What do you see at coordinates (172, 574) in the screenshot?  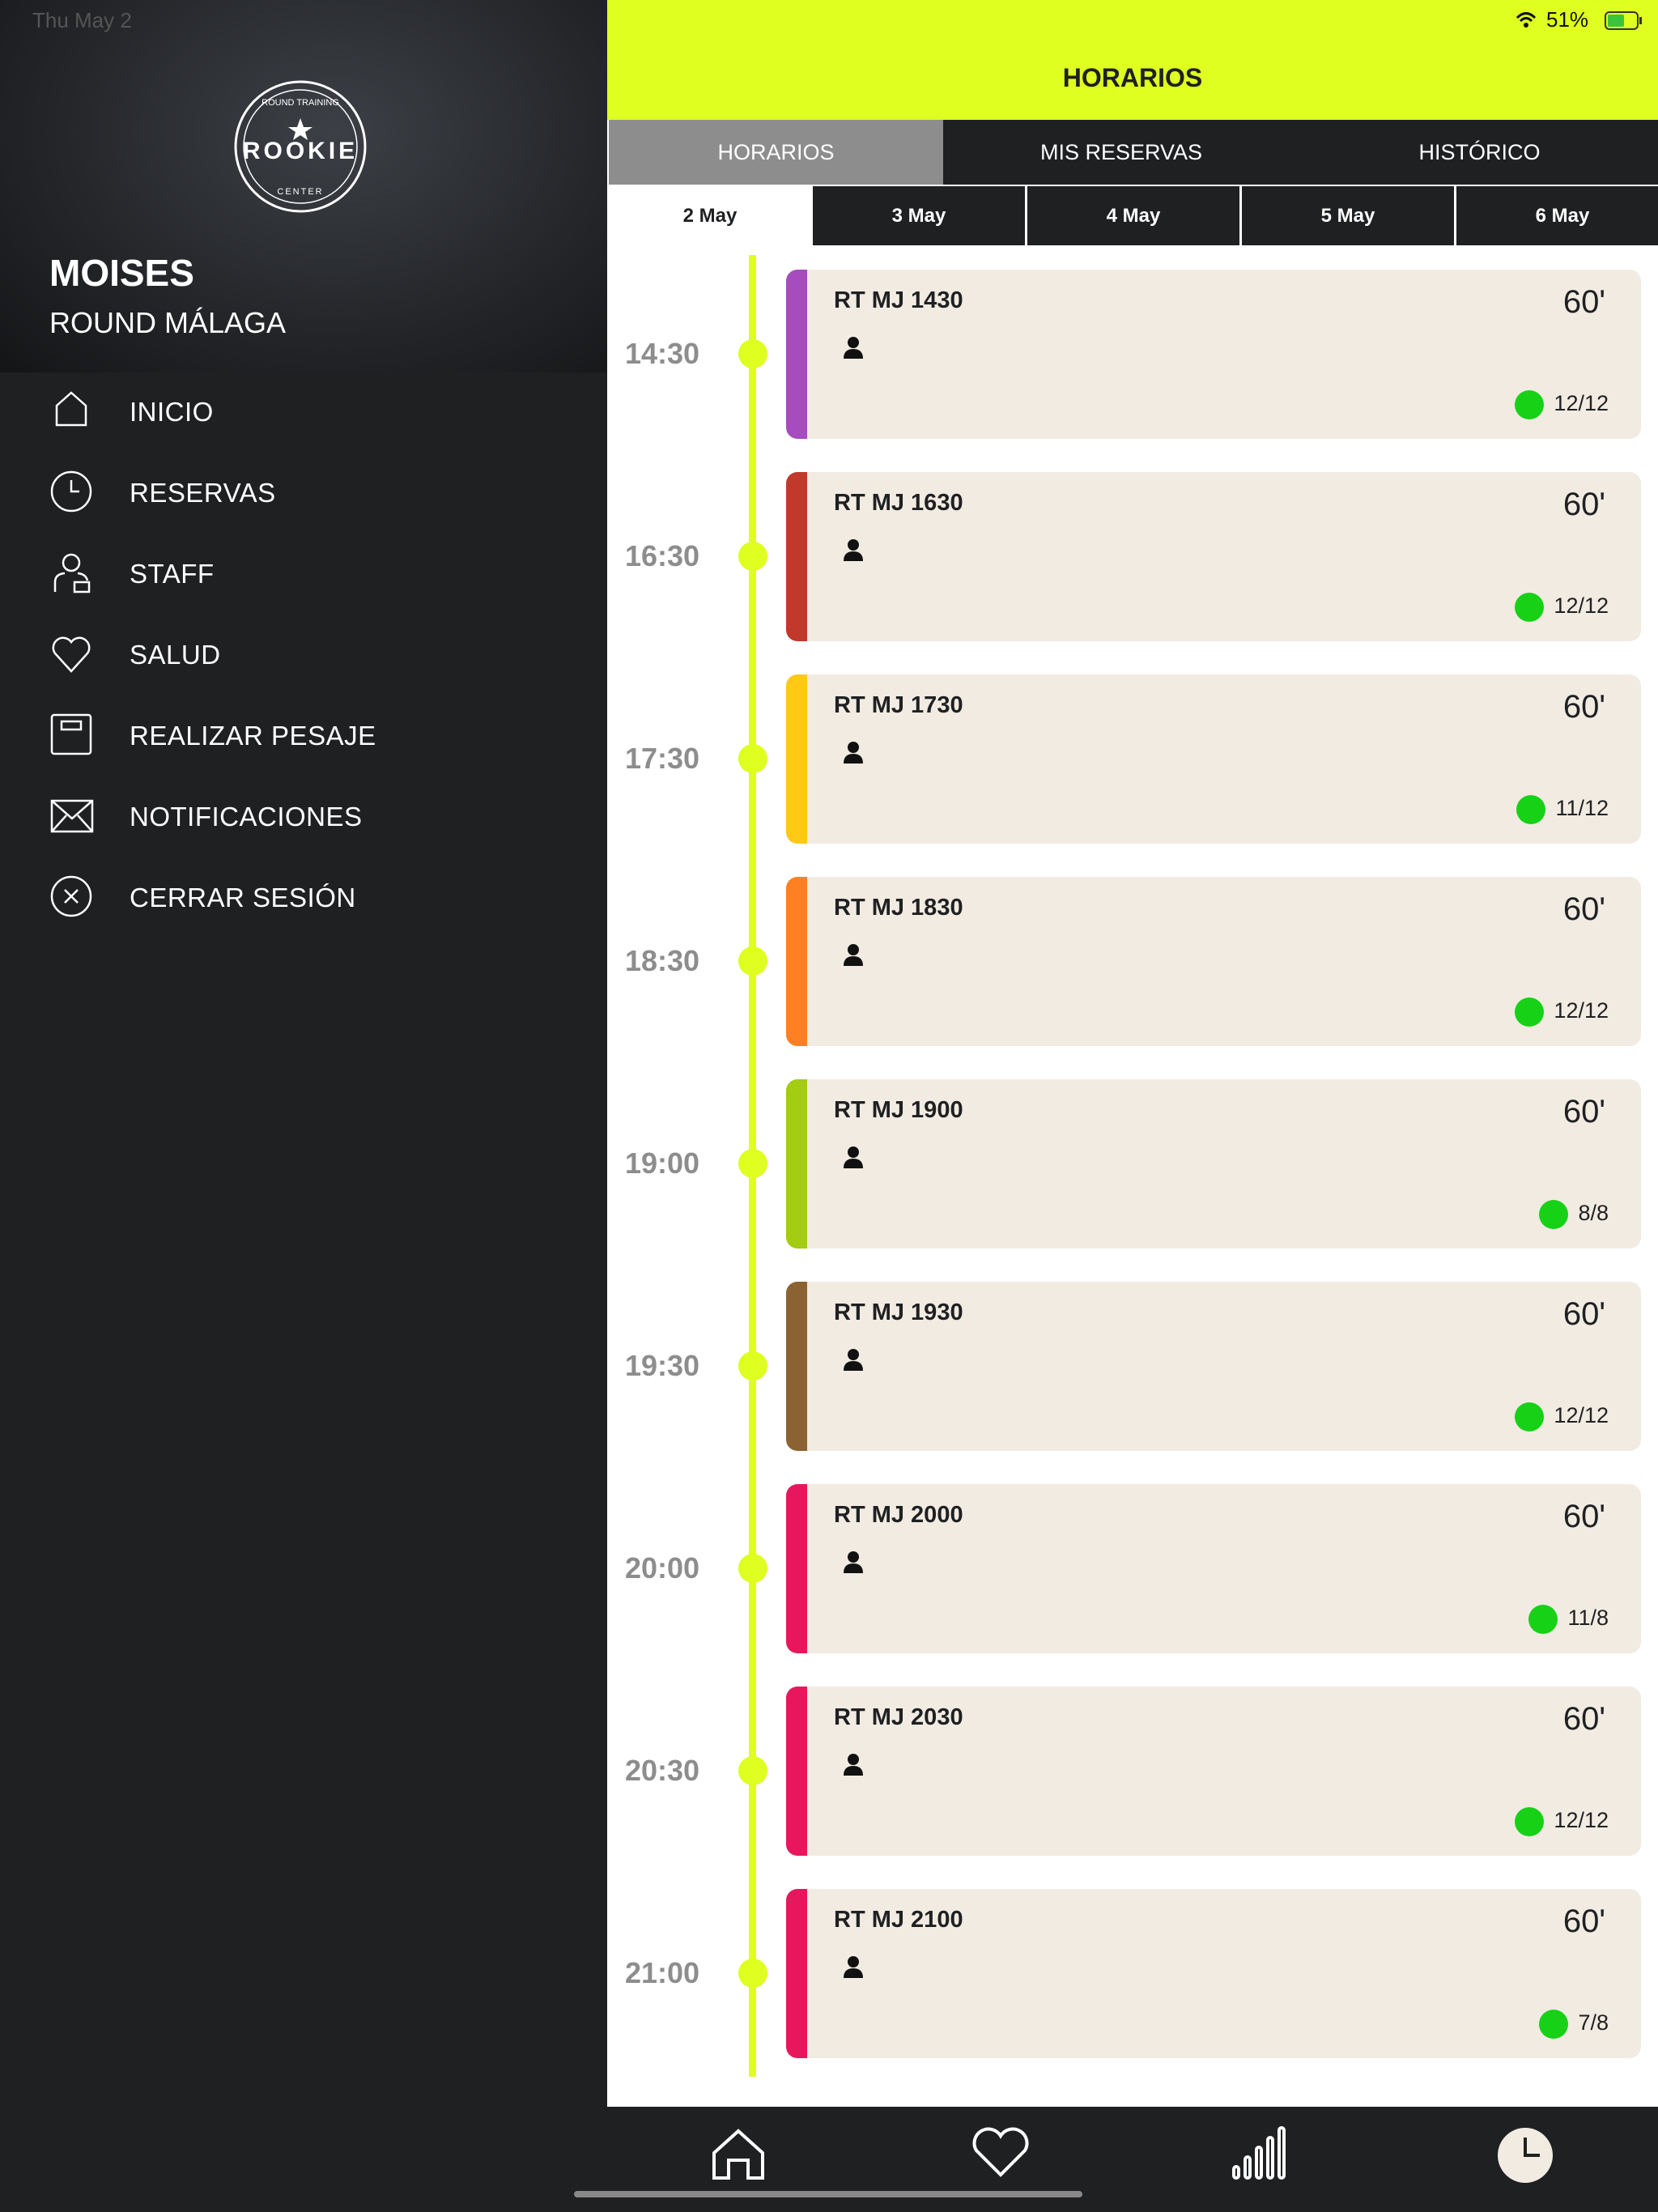 I see `menu-item: STAFF` at bounding box center [172, 574].